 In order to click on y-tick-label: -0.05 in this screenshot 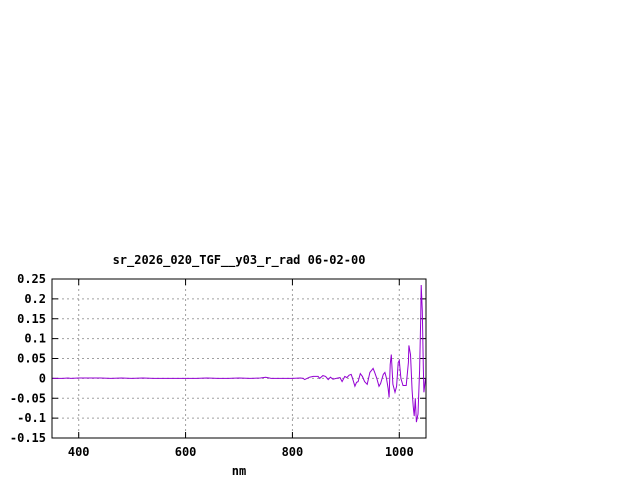, I will do `click(28, 398)`.